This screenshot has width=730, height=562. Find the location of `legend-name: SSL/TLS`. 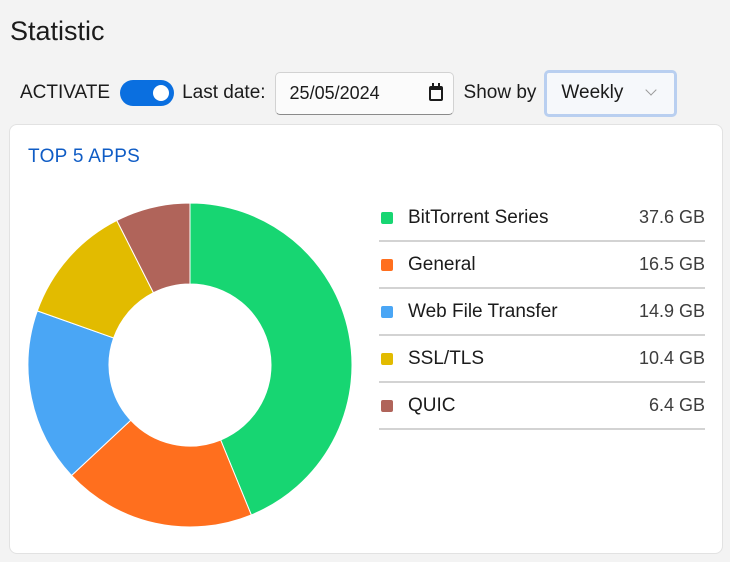

legend-name: SSL/TLS is located at coordinates (446, 358).